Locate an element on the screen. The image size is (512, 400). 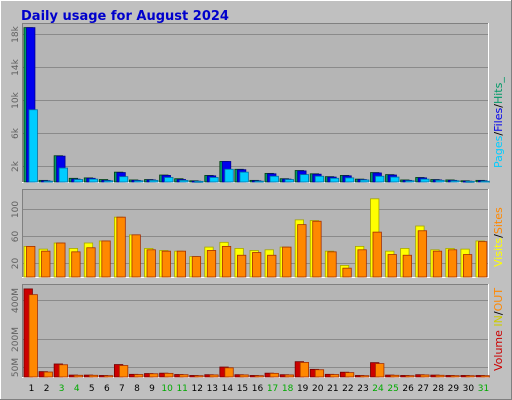
legend-visits-sites: Visits/Sites is located at coordinates (498, 237).